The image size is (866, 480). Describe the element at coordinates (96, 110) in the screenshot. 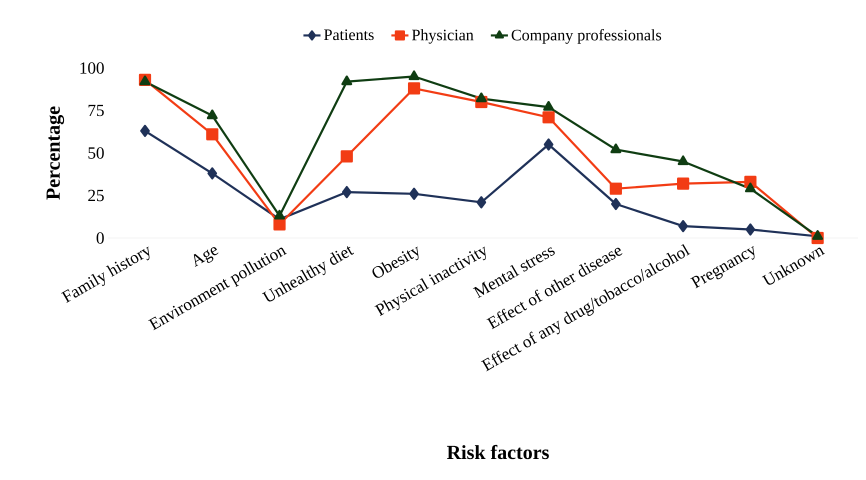

I see `y-tick-label: 75` at that location.